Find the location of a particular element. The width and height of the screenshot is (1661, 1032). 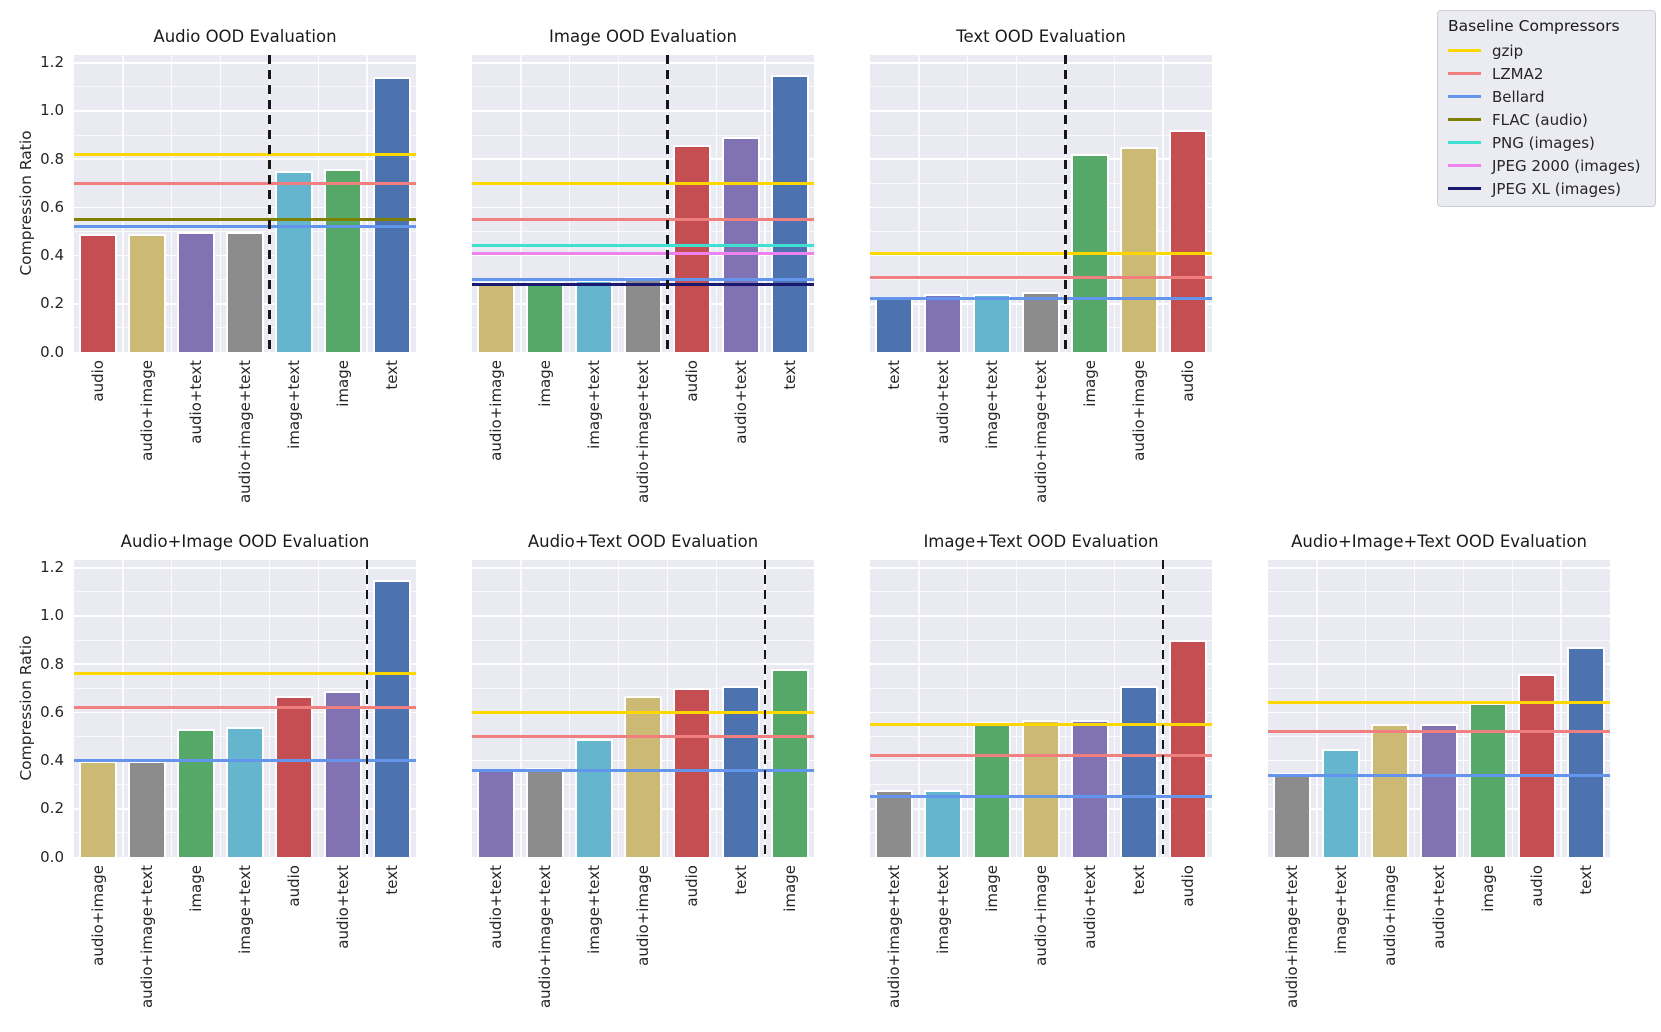

legend-line-icon-jpeg-2000-images is located at coordinates (1464, 165).